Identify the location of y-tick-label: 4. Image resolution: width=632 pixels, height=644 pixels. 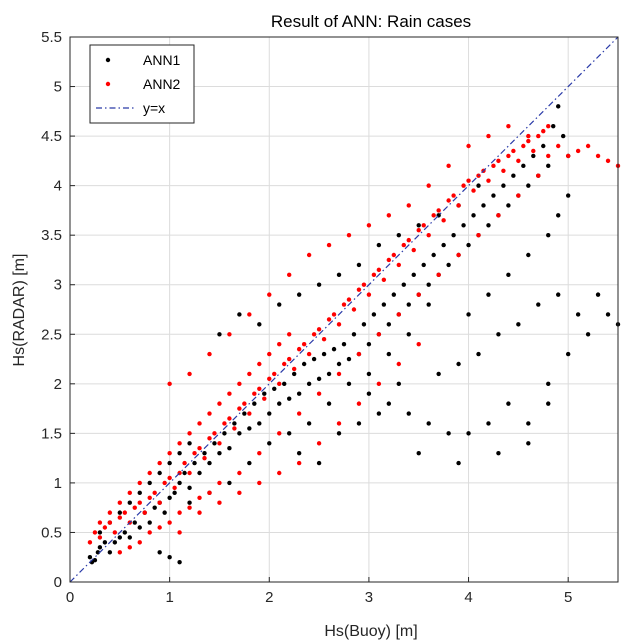
(58, 186).